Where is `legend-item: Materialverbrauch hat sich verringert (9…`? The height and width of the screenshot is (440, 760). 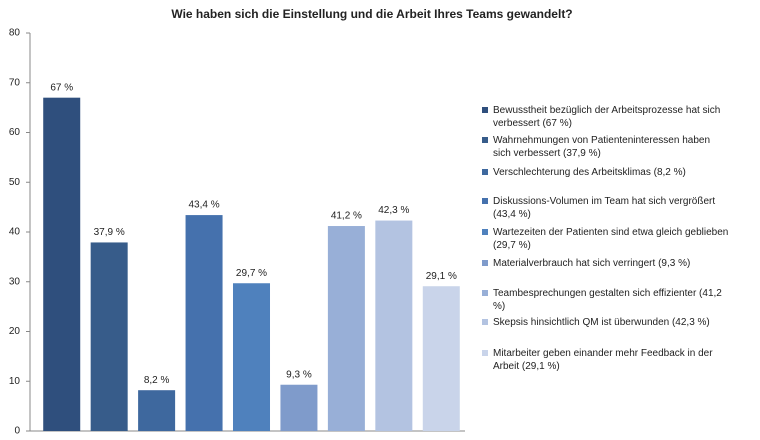
legend-item: Materialverbrauch hat sich verringert (9… is located at coordinates (605, 263).